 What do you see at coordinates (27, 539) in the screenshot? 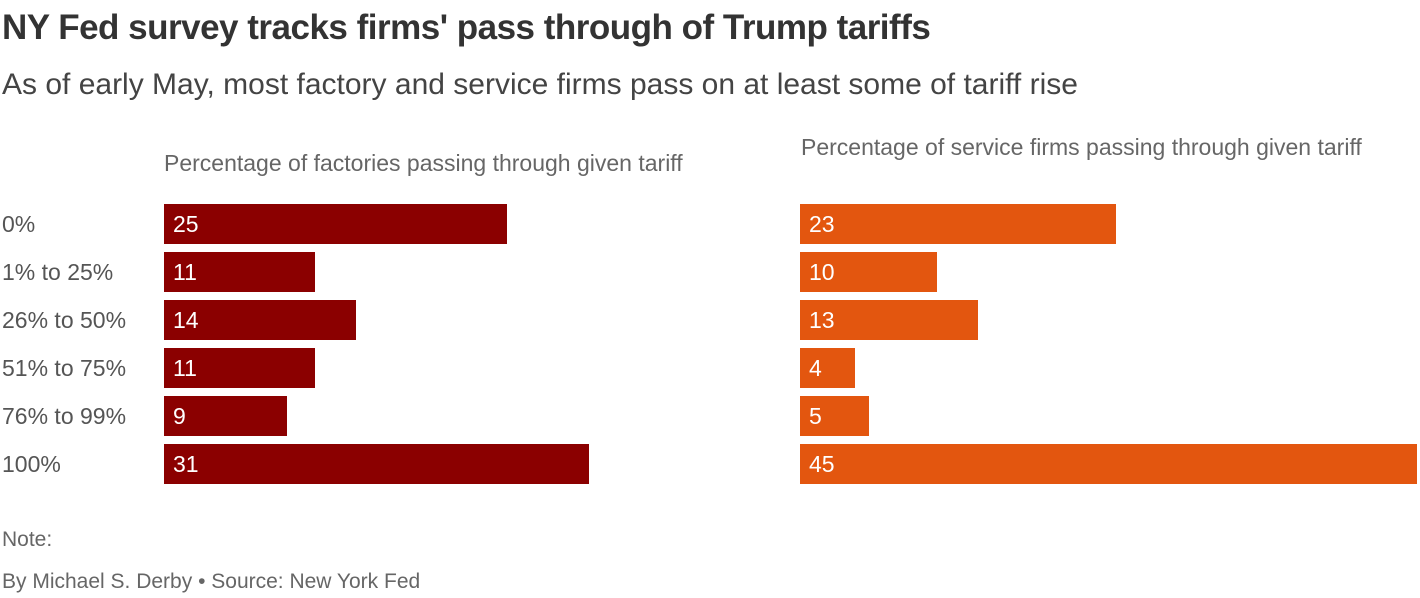
I see `note: Note:` at bounding box center [27, 539].